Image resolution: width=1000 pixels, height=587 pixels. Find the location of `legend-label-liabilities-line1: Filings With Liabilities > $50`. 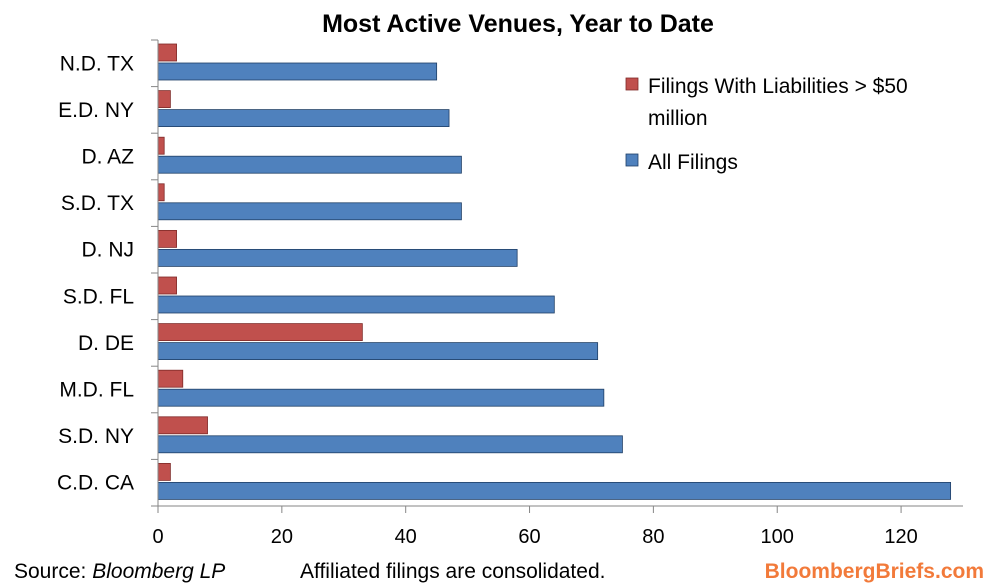

legend-label-liabilities-line1: Filings With Liabilities > $50 is located at coordinates (778, 86).